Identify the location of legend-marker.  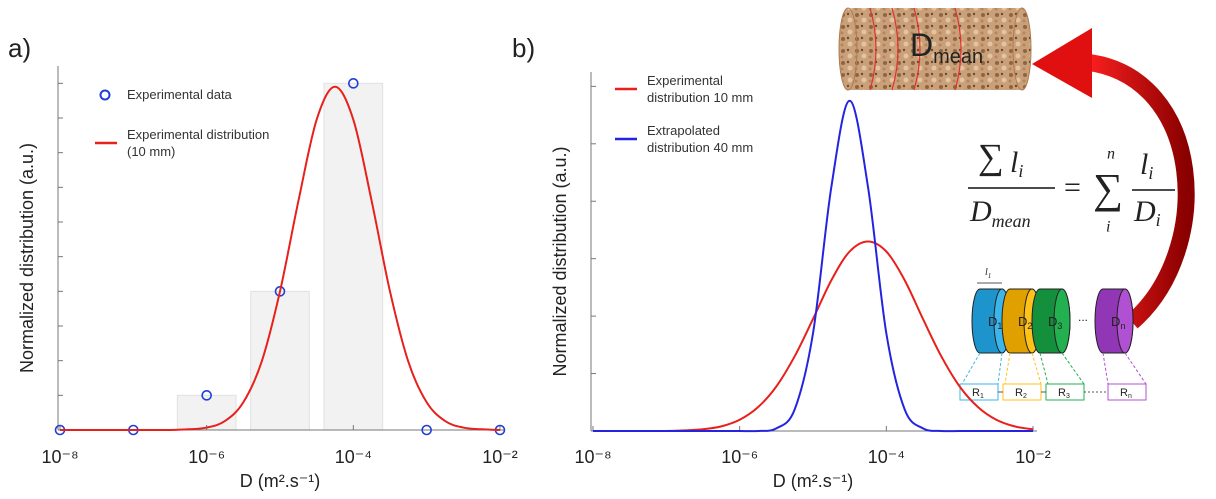
(105, 95).